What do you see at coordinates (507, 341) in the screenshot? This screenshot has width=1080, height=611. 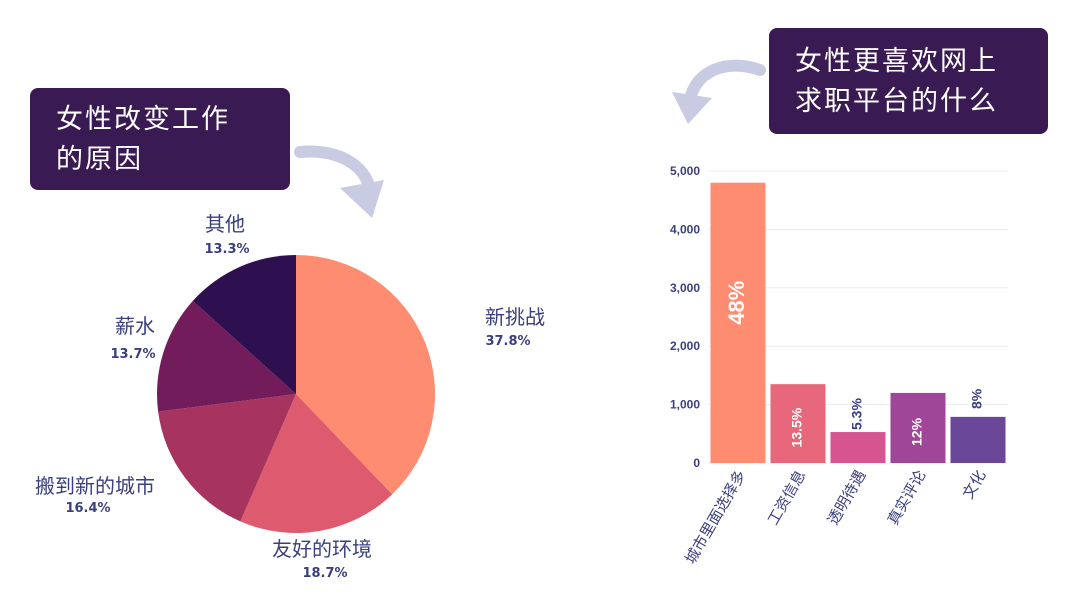 I see `pie-slice-percent: 37.8%` at bounding box center [507, 341].